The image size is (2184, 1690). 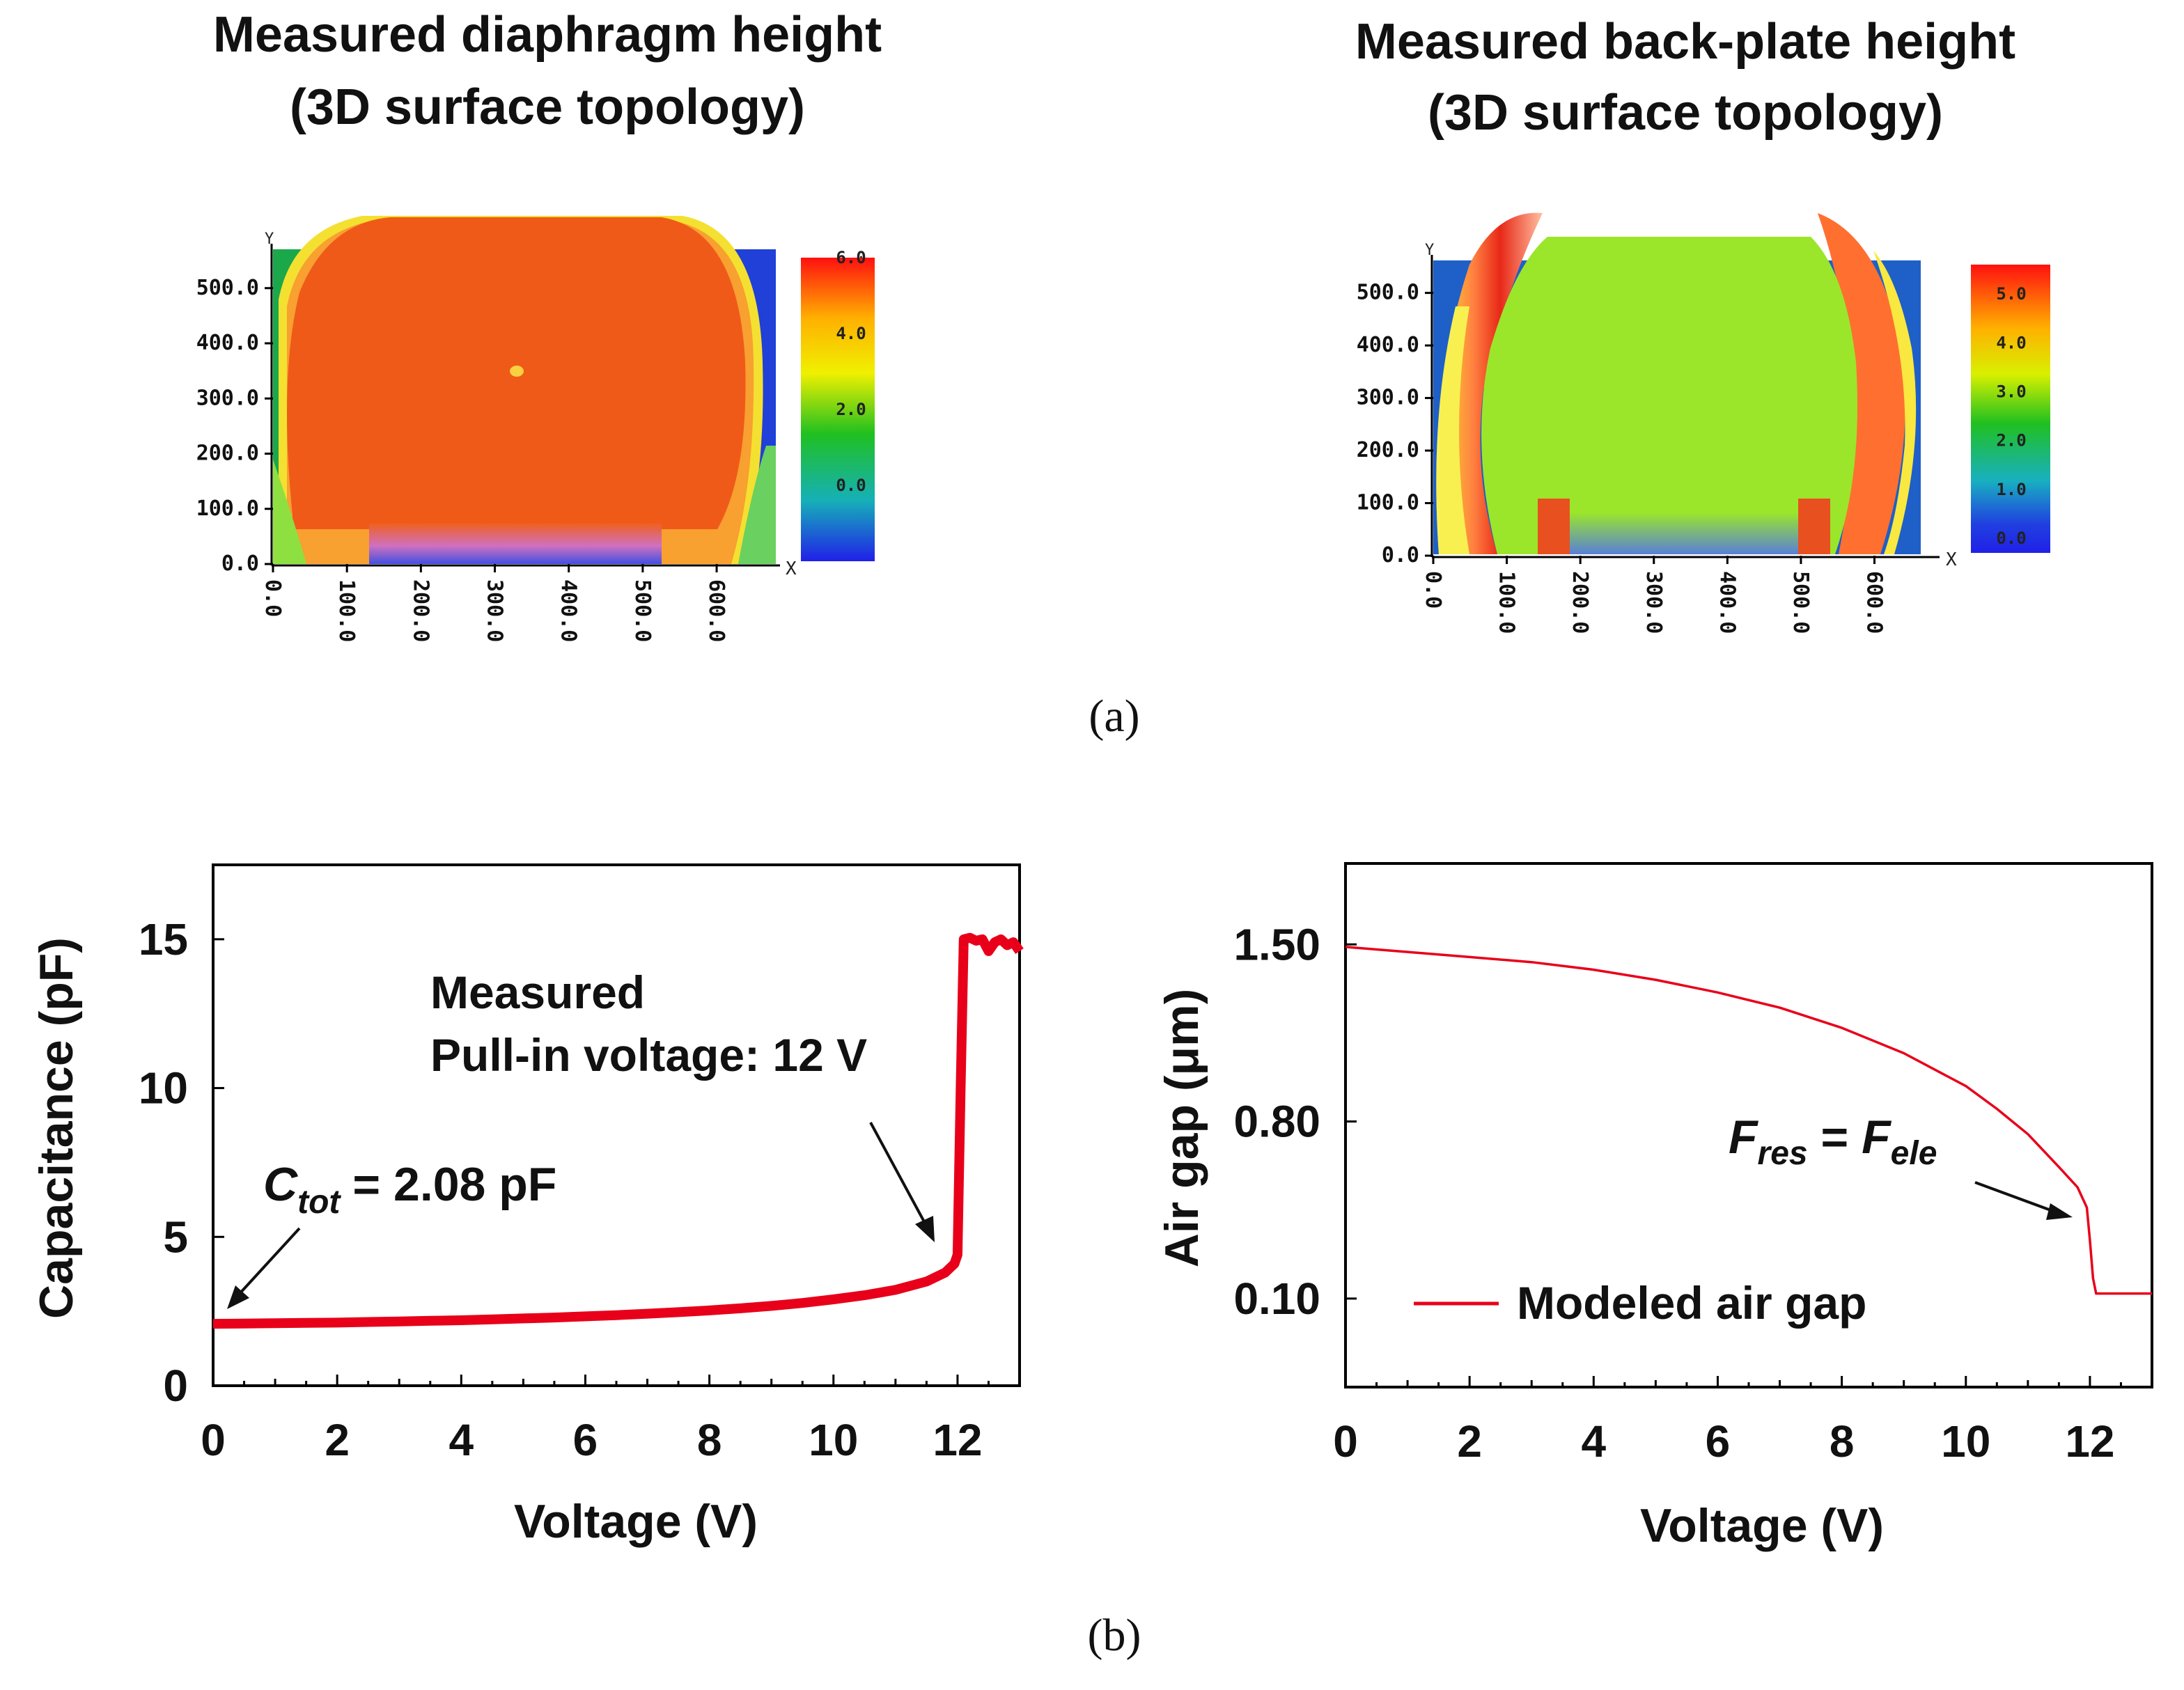 I want to click on svg-text: Fres = Fele, so click(x=1833, y=1141).